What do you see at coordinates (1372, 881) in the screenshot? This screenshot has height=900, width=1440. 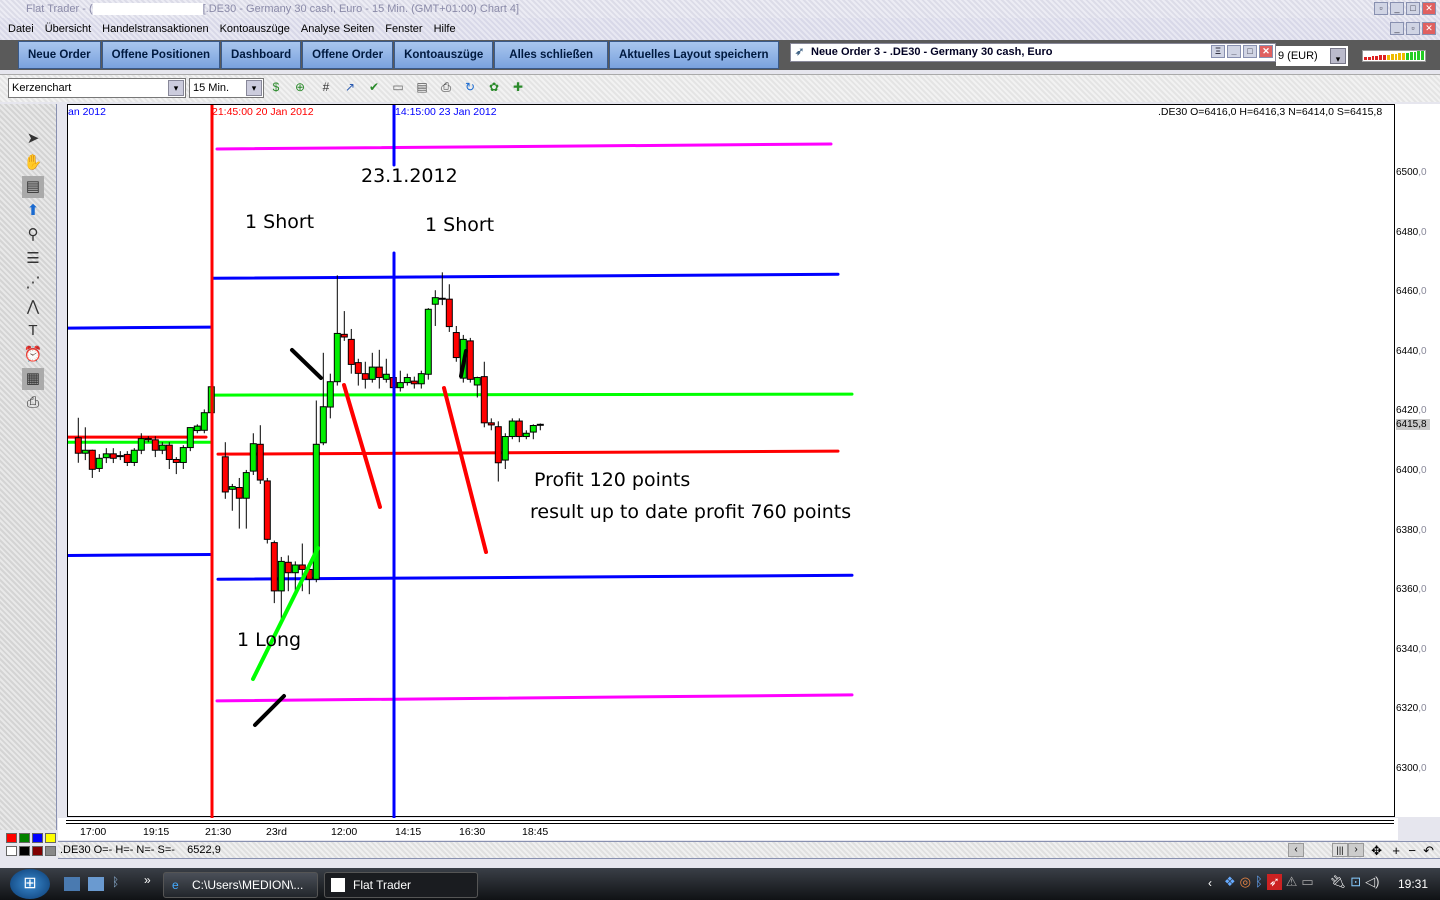 I see `tray-volume-icon: ◁)` at bounding box center [1372, 881].